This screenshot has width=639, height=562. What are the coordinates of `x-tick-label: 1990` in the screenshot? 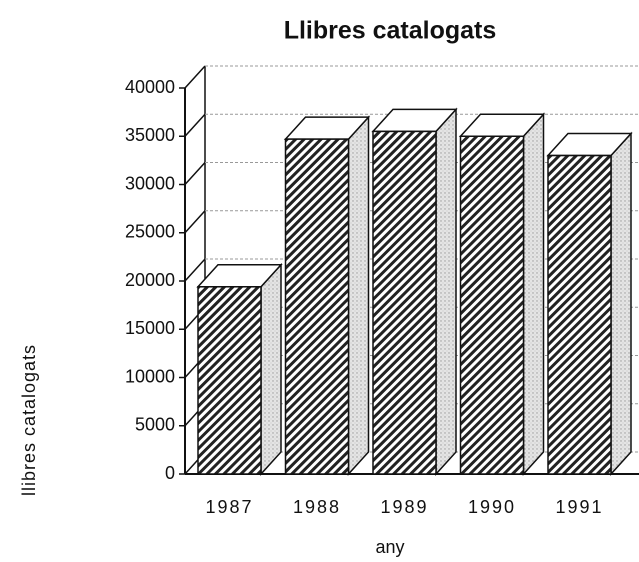 It's located at (492, 507).